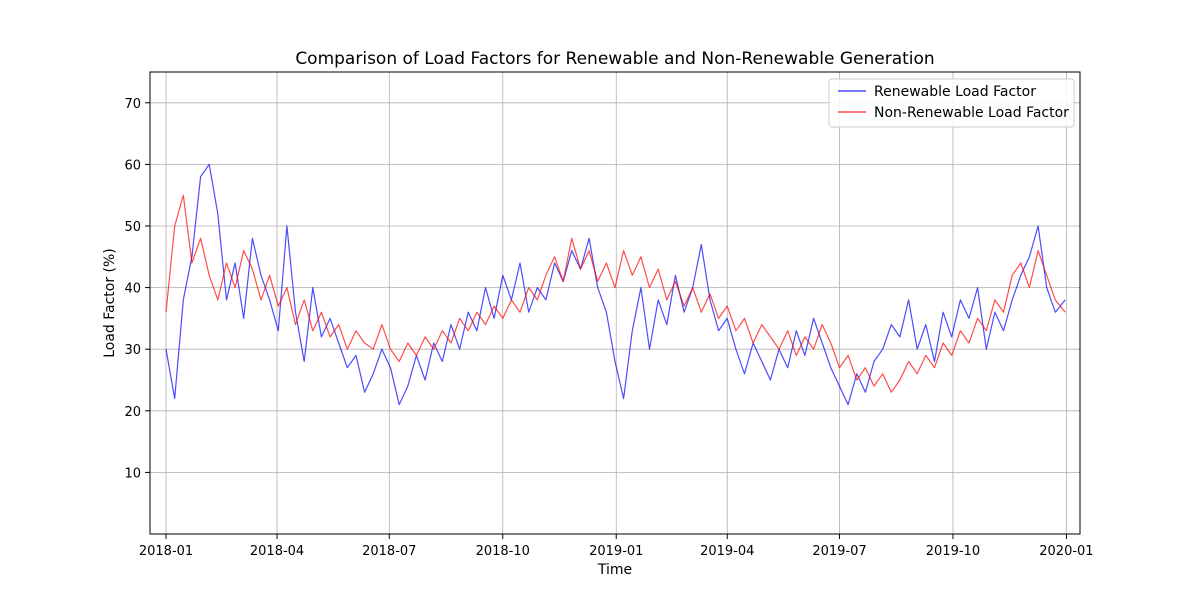 This screenshot has height=600, width=1200. What do you see at coordinates (166, 551) in the screenshot?
I see `x-tick-label: 2018-01` at bounding box center [166, 551].